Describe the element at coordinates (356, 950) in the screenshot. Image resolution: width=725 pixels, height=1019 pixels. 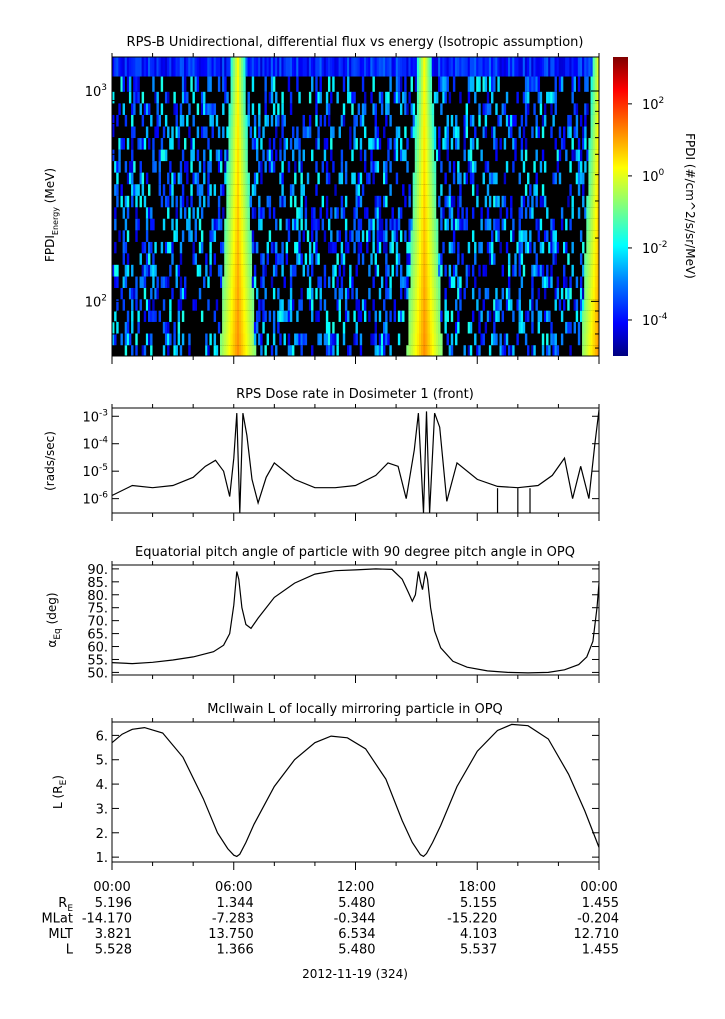
I see `ephemeris-value: 5.480` at that location.